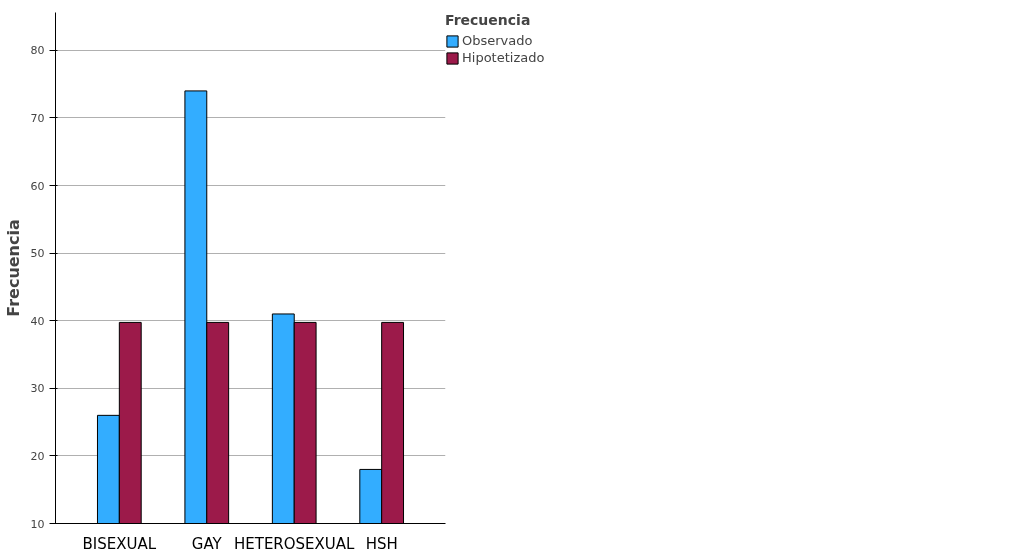  I want to click on y-tick-label: 20, so click(37, 456).